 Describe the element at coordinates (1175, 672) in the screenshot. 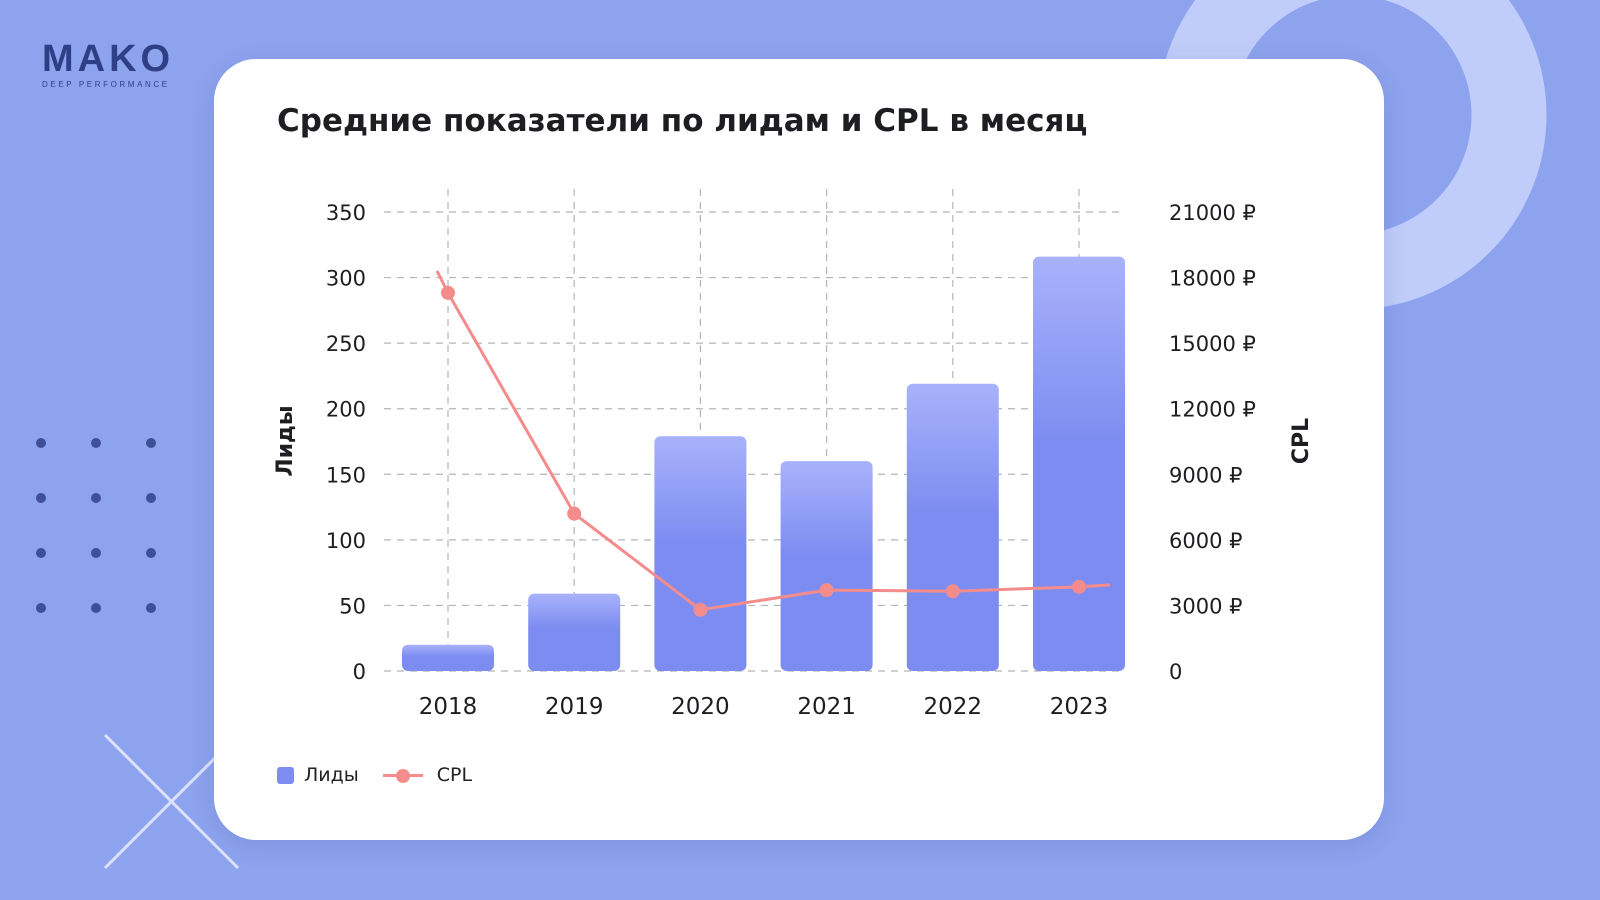

I see `y-right-tick-label: 0` at that location.